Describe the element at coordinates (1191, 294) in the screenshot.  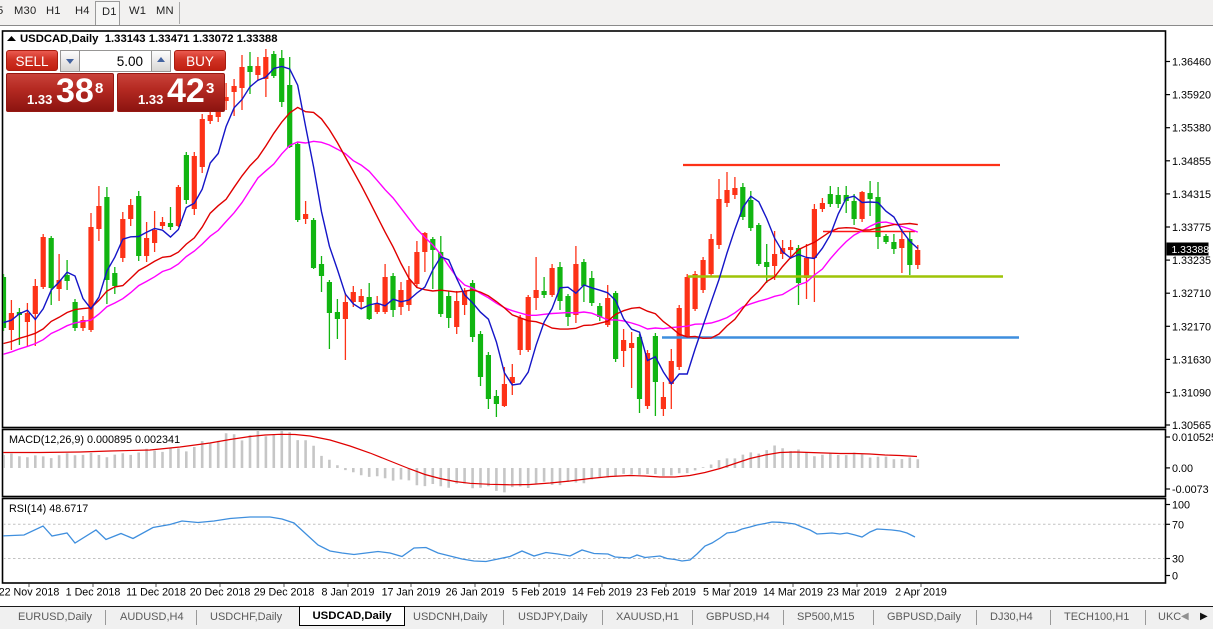
I see `svg-text: 1.32710` at that location.